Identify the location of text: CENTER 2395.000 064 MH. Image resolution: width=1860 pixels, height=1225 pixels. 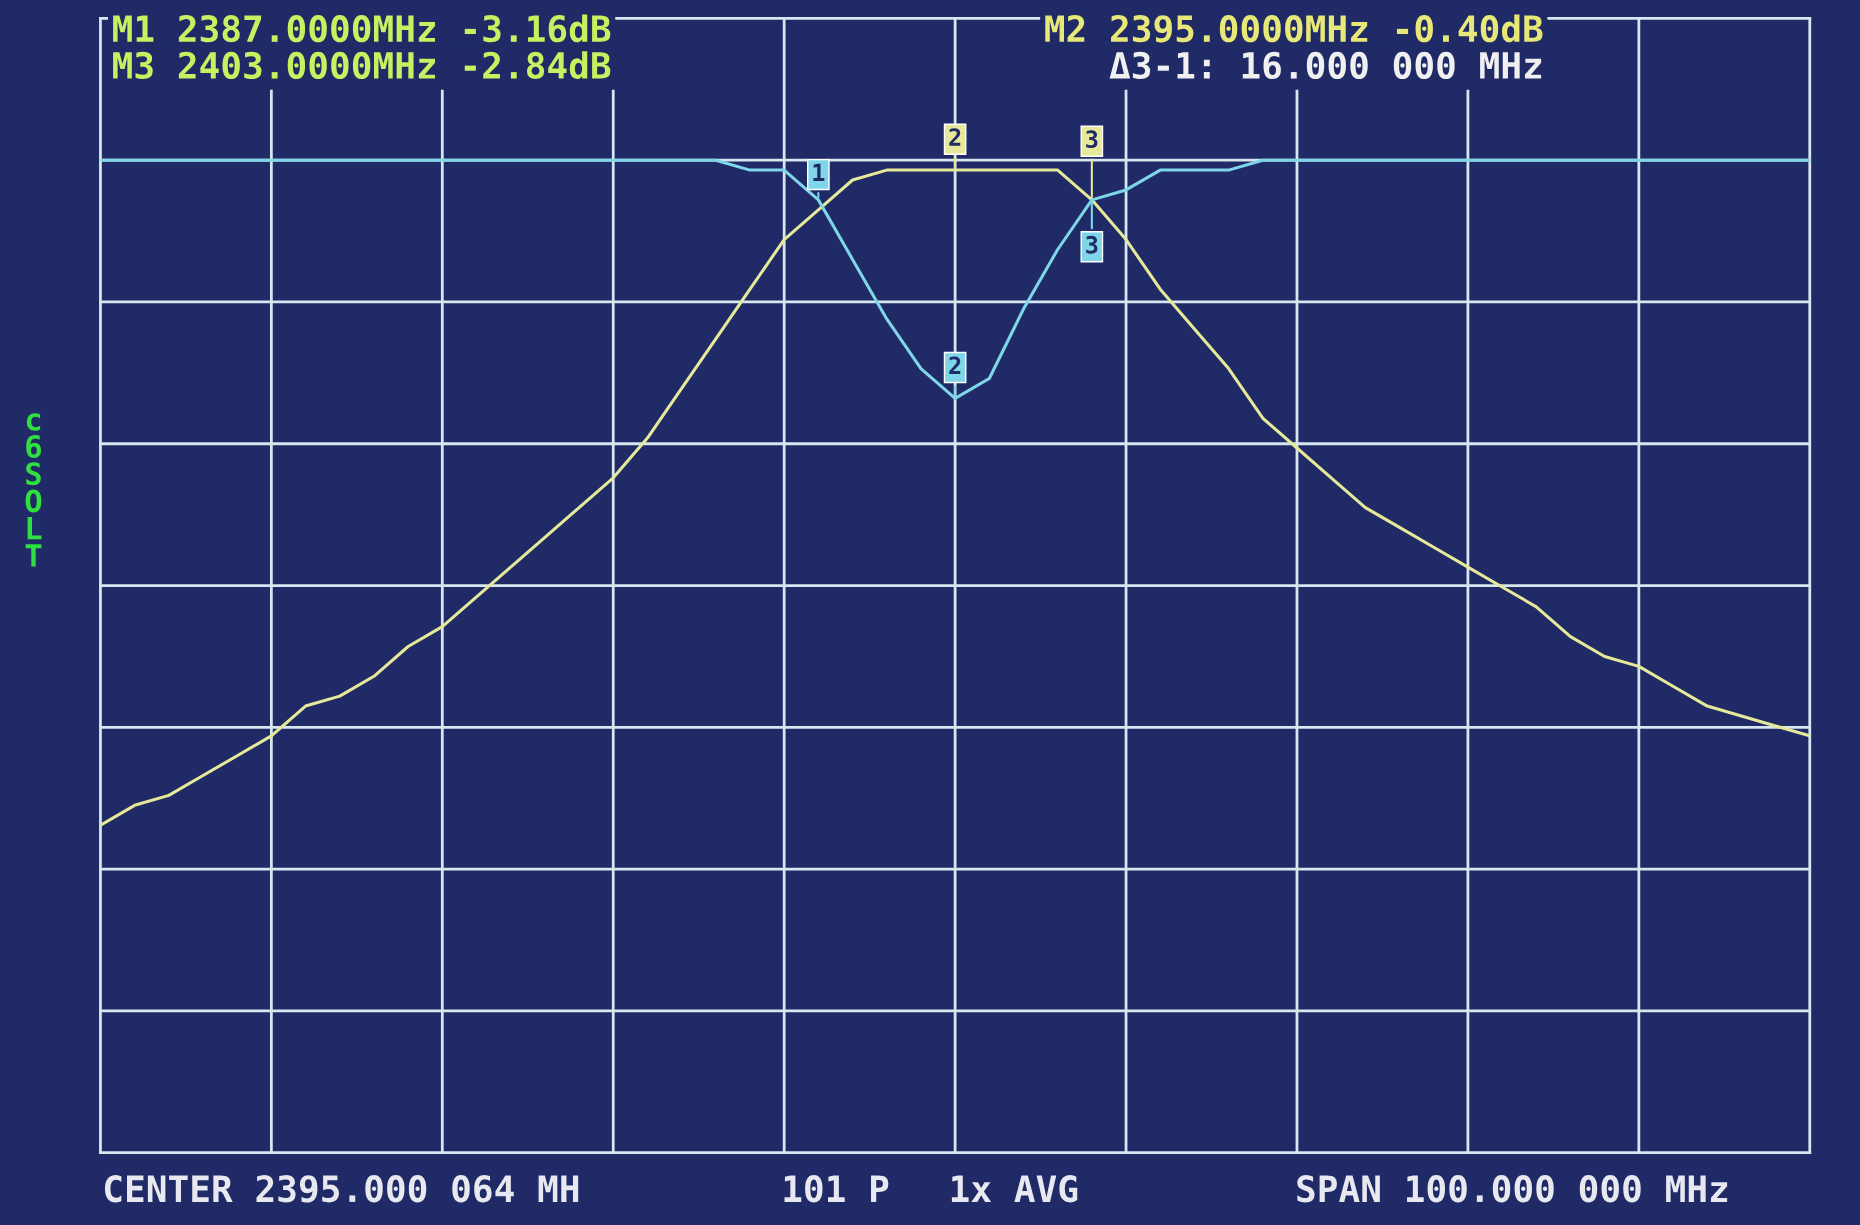
(341, 1189).